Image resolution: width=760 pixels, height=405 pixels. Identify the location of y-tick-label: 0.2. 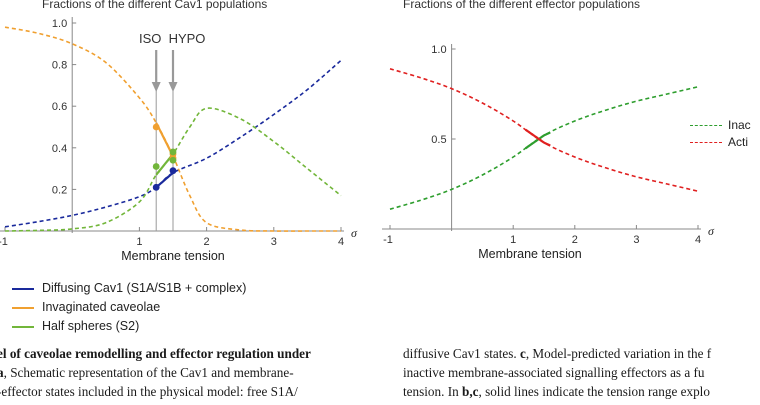
(59, 190).